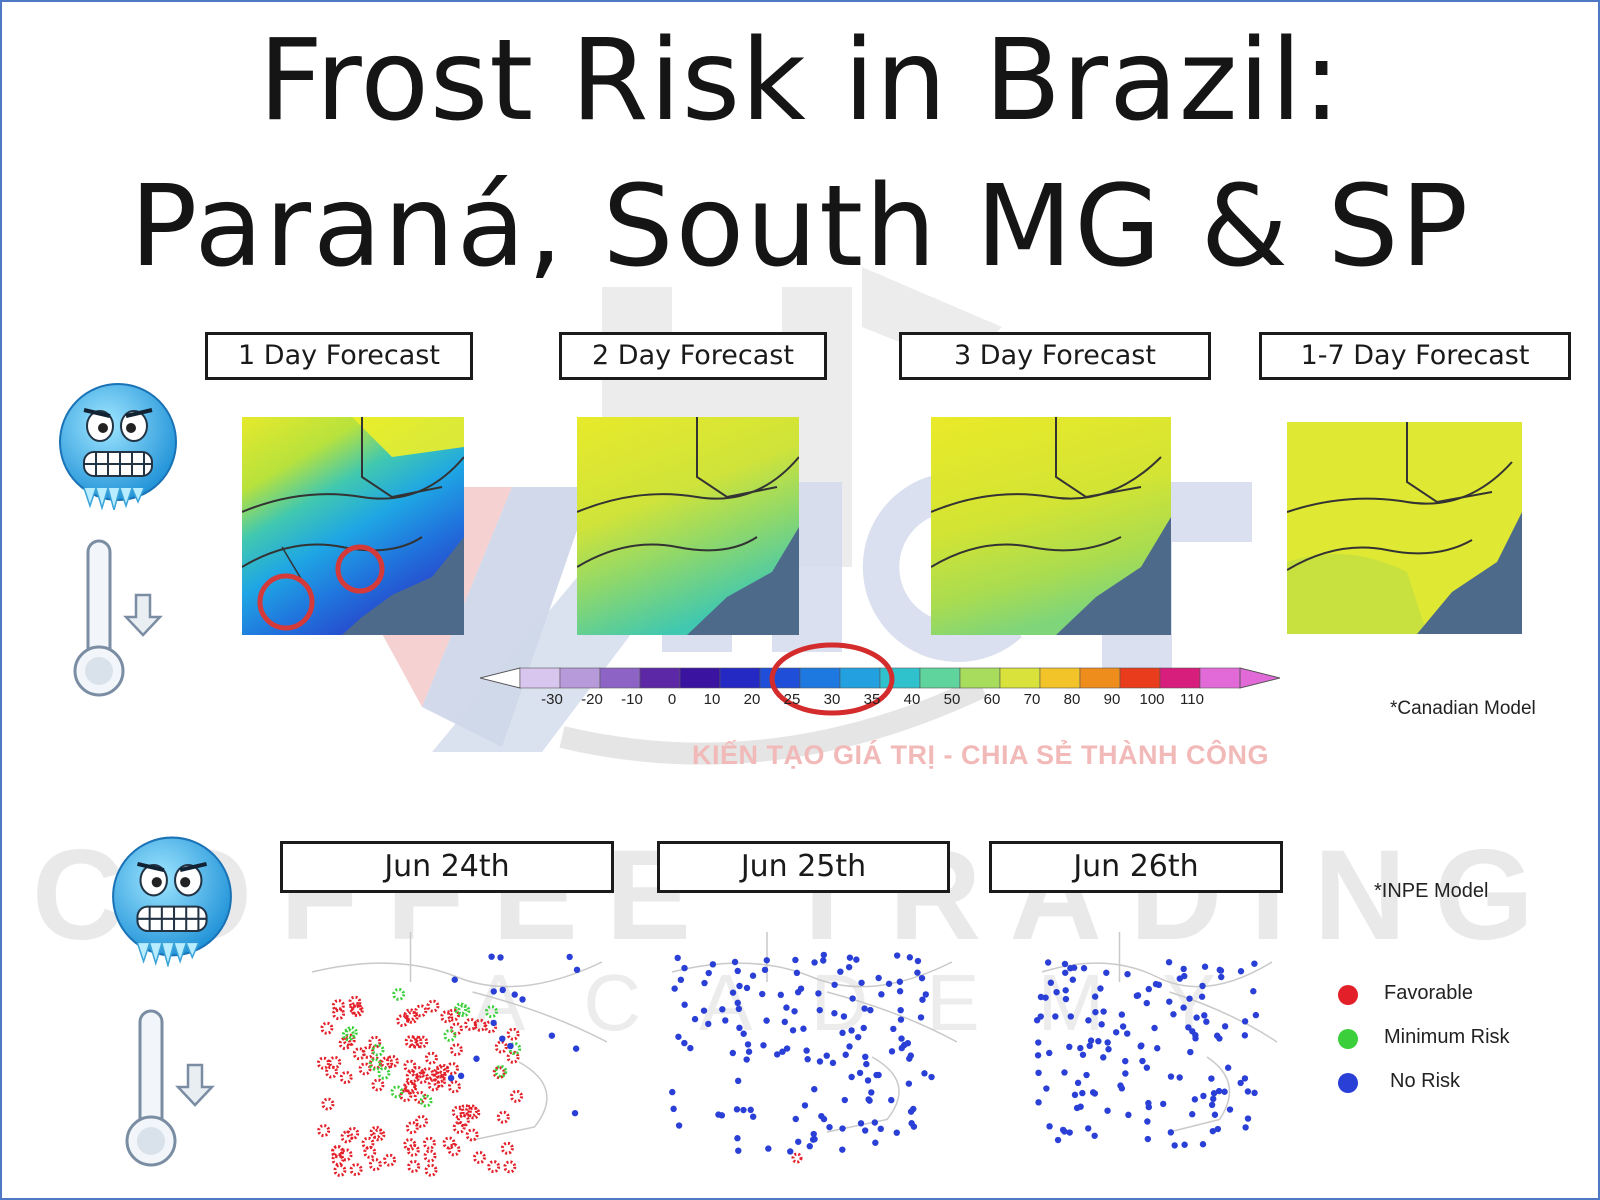 This screenshot has height=1200, width=1600. Describe the element at coordinates (459, 1036) in the screenshot. I see `state-border` at that location.